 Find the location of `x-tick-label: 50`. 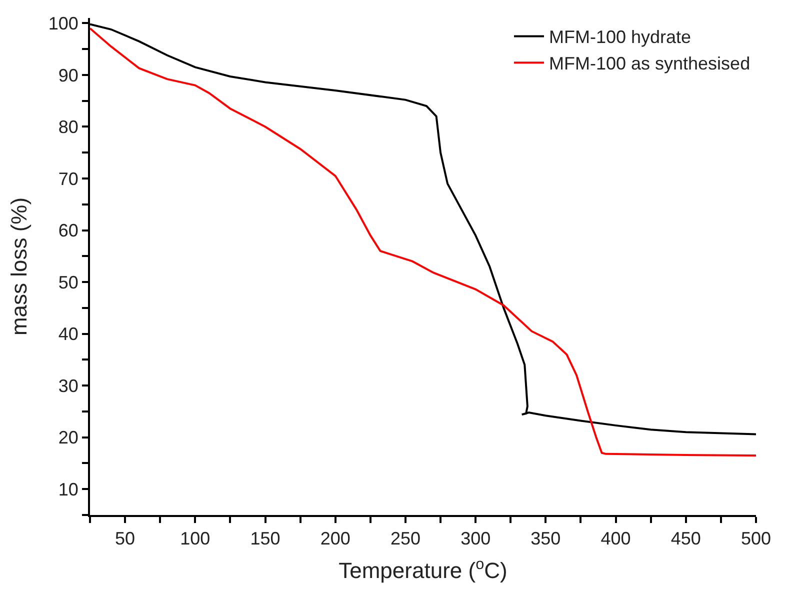

x-tick-label: 50 is located at coordinates (125, 538).